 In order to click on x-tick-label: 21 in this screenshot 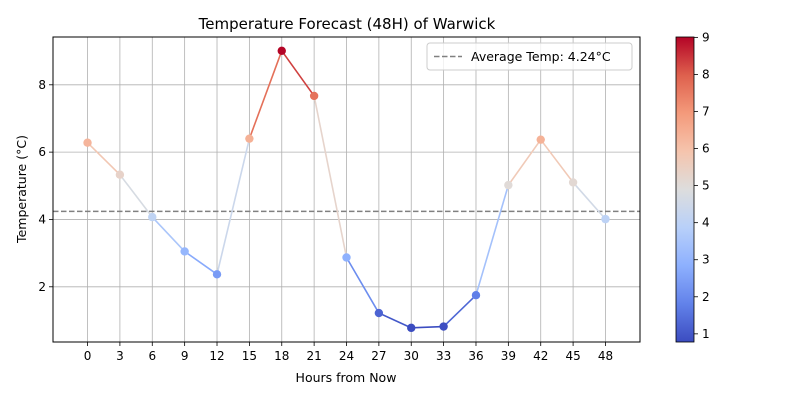, I will do `click(313, 356)`.